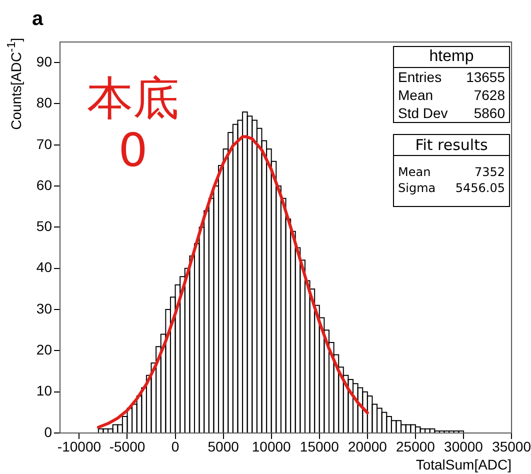 The image size is (531, 474). Describe the element at coordinates (44, 308) in the screenshot. I see `y-tick-label: 30` at that location.